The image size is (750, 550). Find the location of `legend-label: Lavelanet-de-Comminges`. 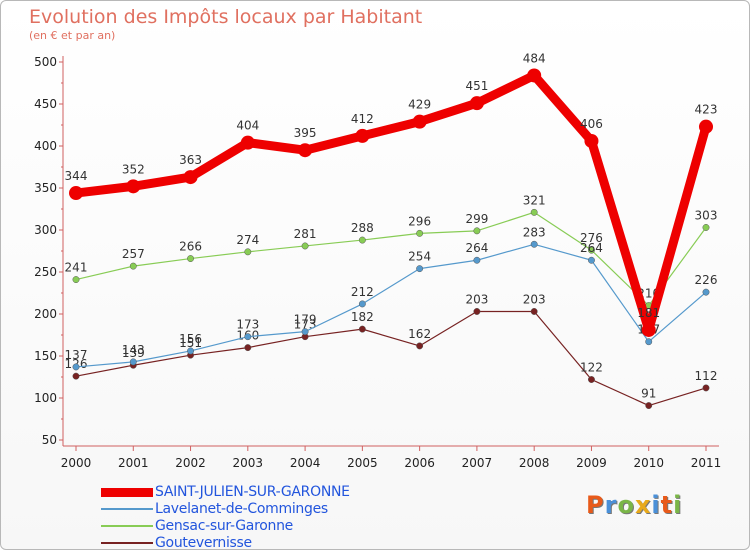

legend-label: Lavelanet-de-Comminges is located at coordinates (241, 509).